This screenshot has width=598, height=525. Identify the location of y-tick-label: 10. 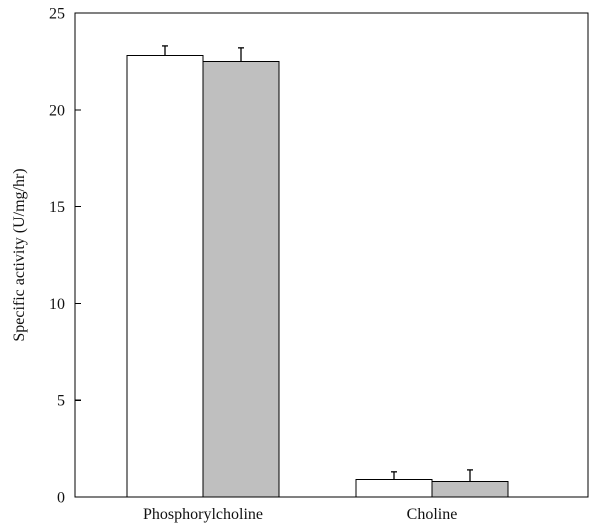
(57, 304).